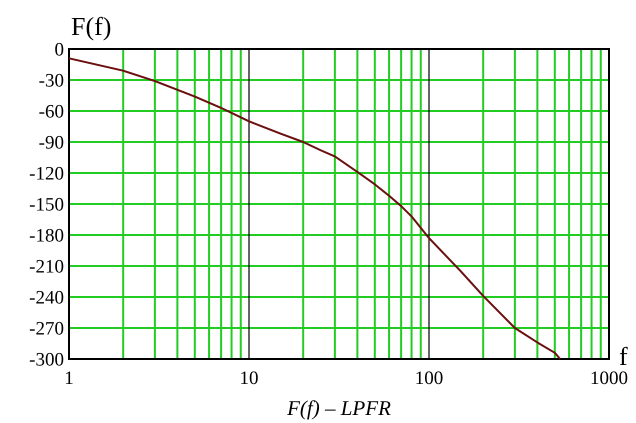 The image size is (636, 423). Describe the element at coordinates (609, 378) in the screenshot. I see `x-tick-label: 1000` at that location.